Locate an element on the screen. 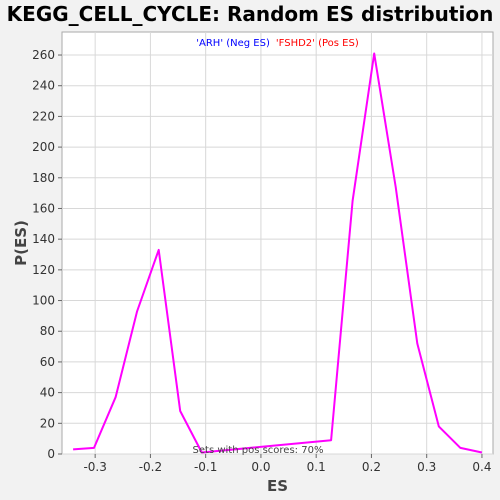 Image resolution: width=500 pixels, height=500 pixels. y-tick-label: 220 is located at coordinates (43, 116).